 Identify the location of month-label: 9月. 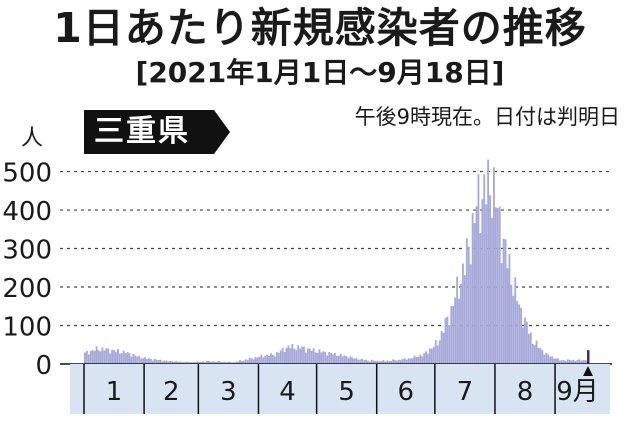
(577, 392).